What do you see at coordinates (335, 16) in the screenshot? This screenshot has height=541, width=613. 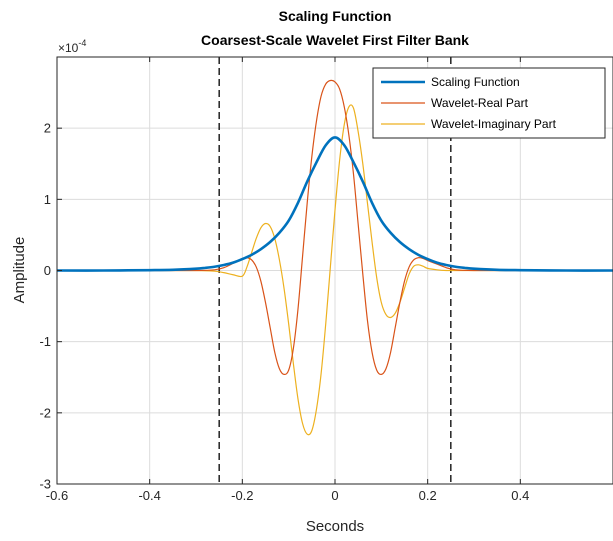 I see `chart-title: Scaling Function` at bounding box center [335, 16].